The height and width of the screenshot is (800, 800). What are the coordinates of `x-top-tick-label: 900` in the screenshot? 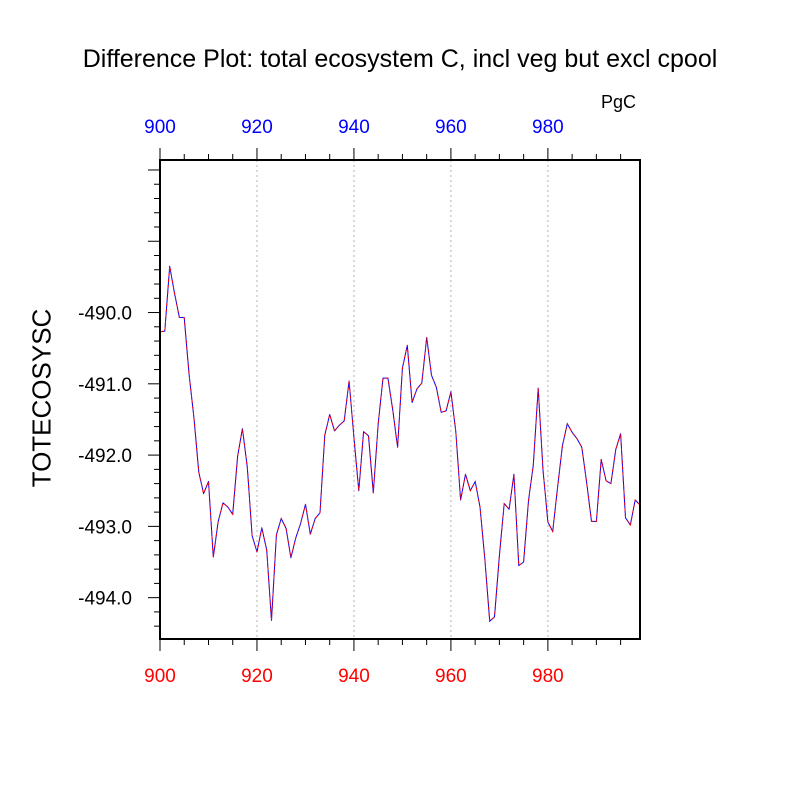 It's located at (160, 127).